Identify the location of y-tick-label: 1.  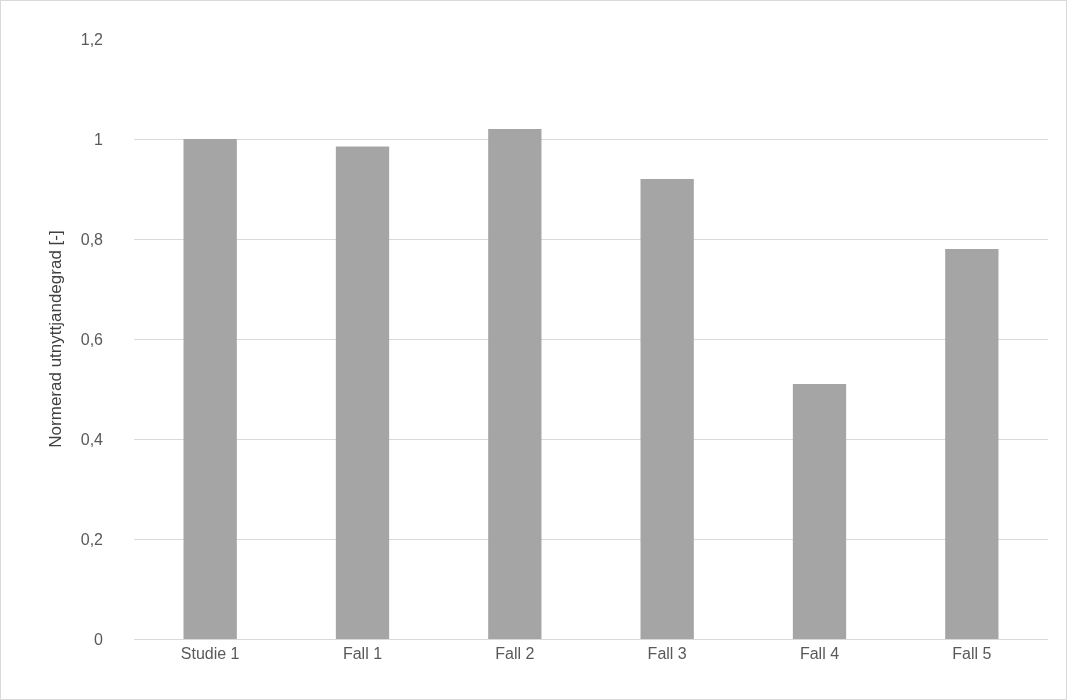
(99, 139).